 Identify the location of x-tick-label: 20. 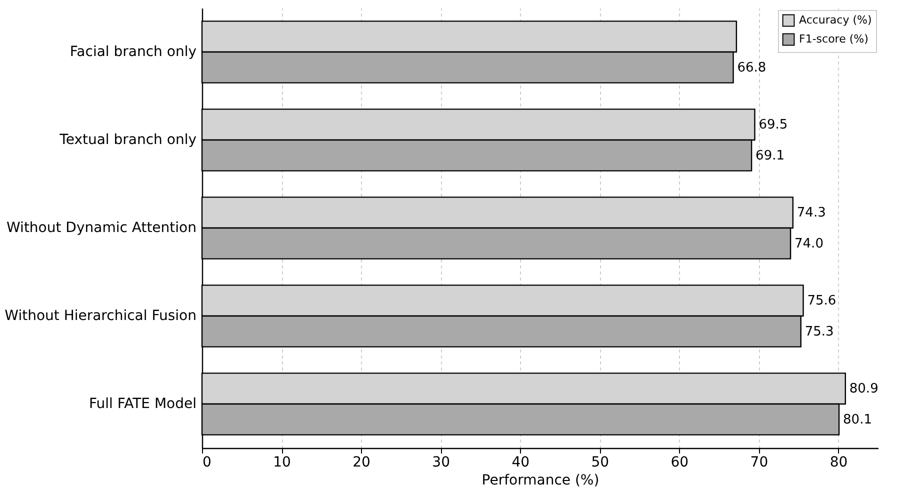
(361, 462).